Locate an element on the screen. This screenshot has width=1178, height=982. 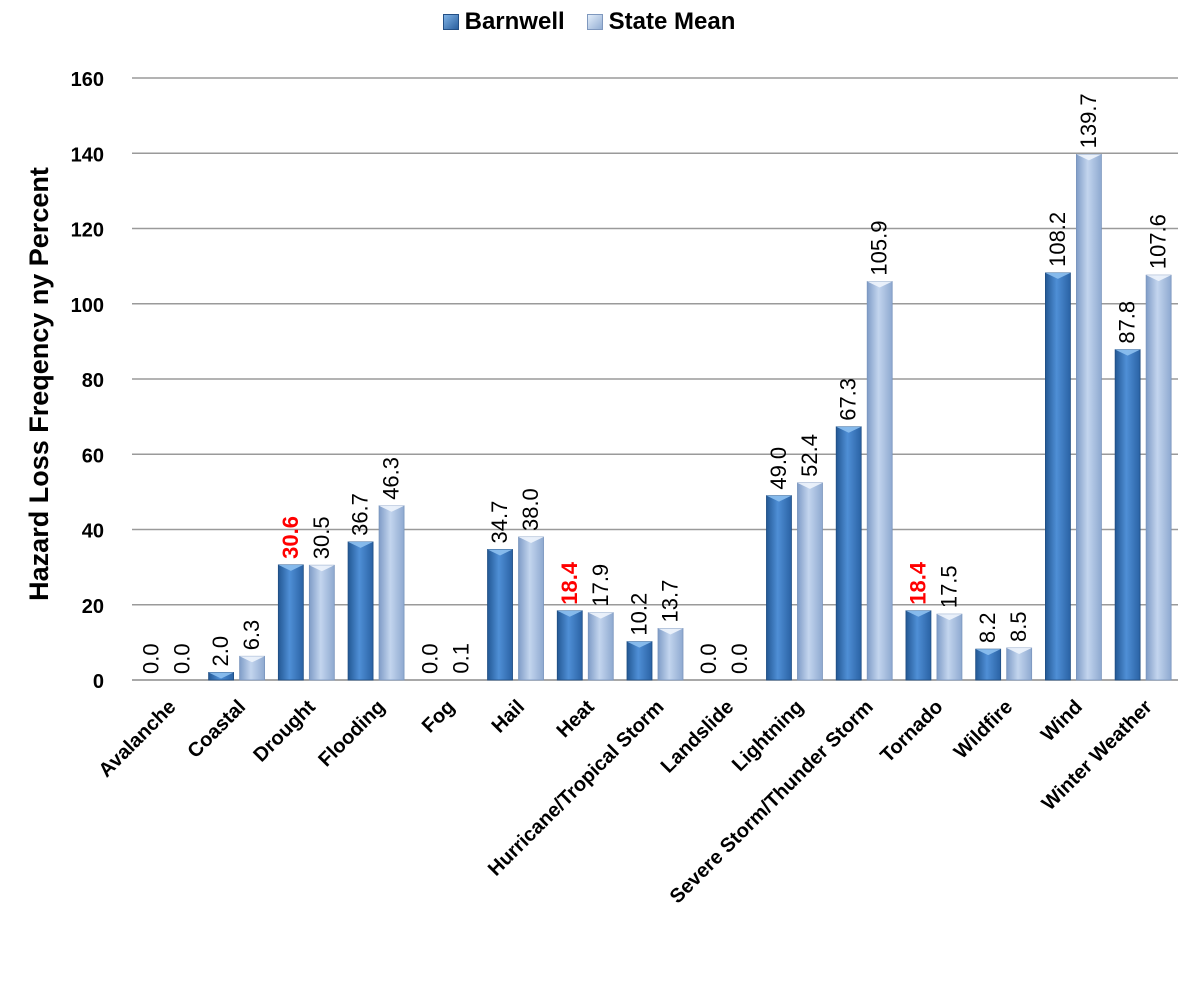
legend-swatch-barnwell is located at coordinates (450, 22).